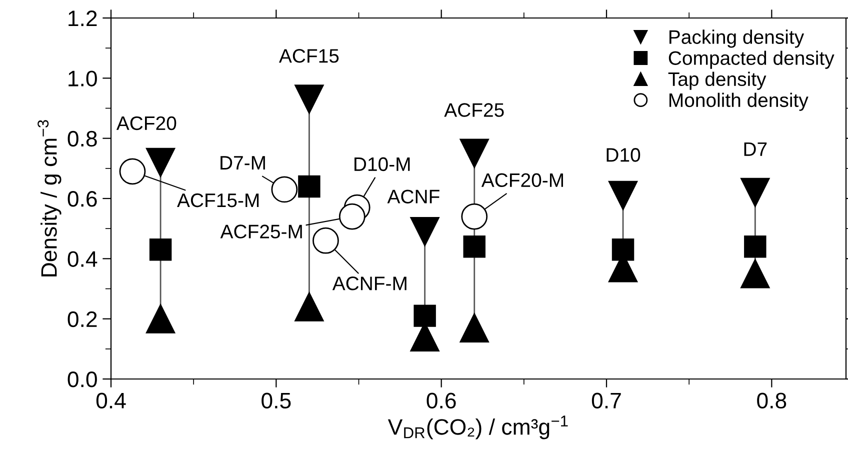  I want to click on legend-label: Compacted density, so click(751, 59).